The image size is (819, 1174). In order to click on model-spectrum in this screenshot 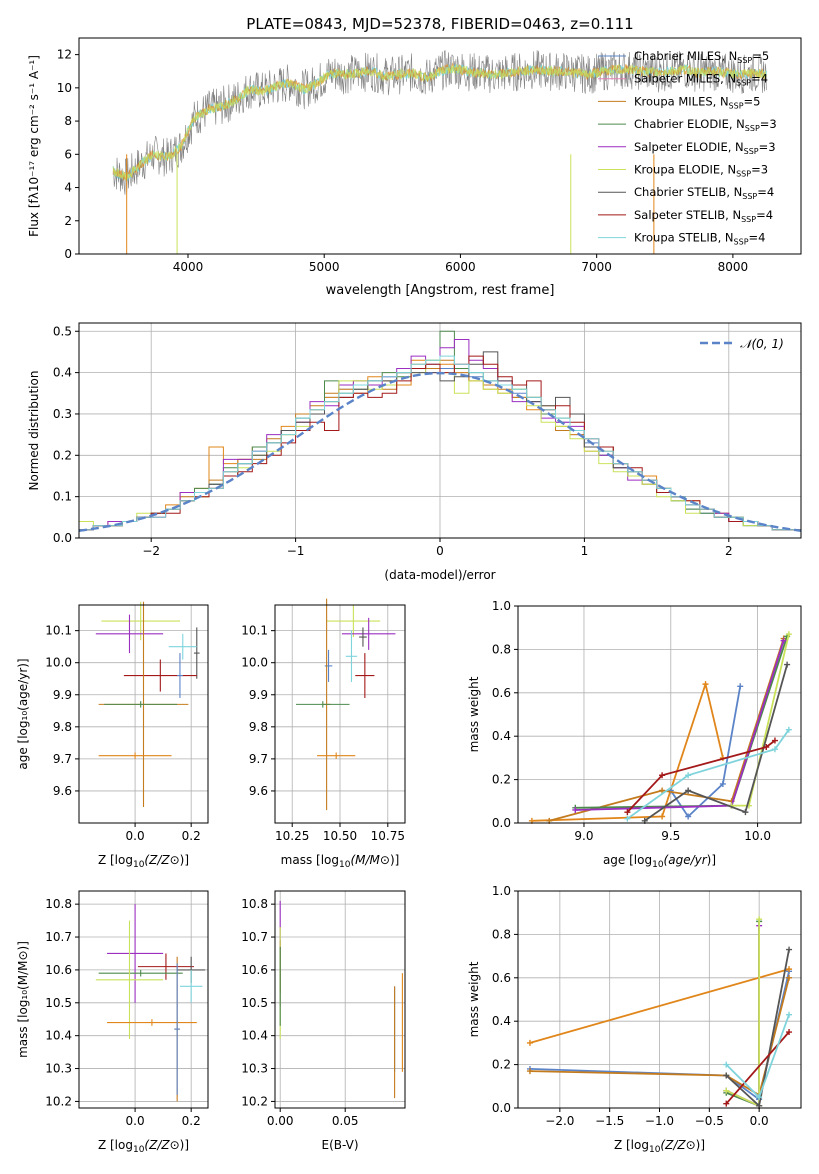, I will do `click(439, 122)`.